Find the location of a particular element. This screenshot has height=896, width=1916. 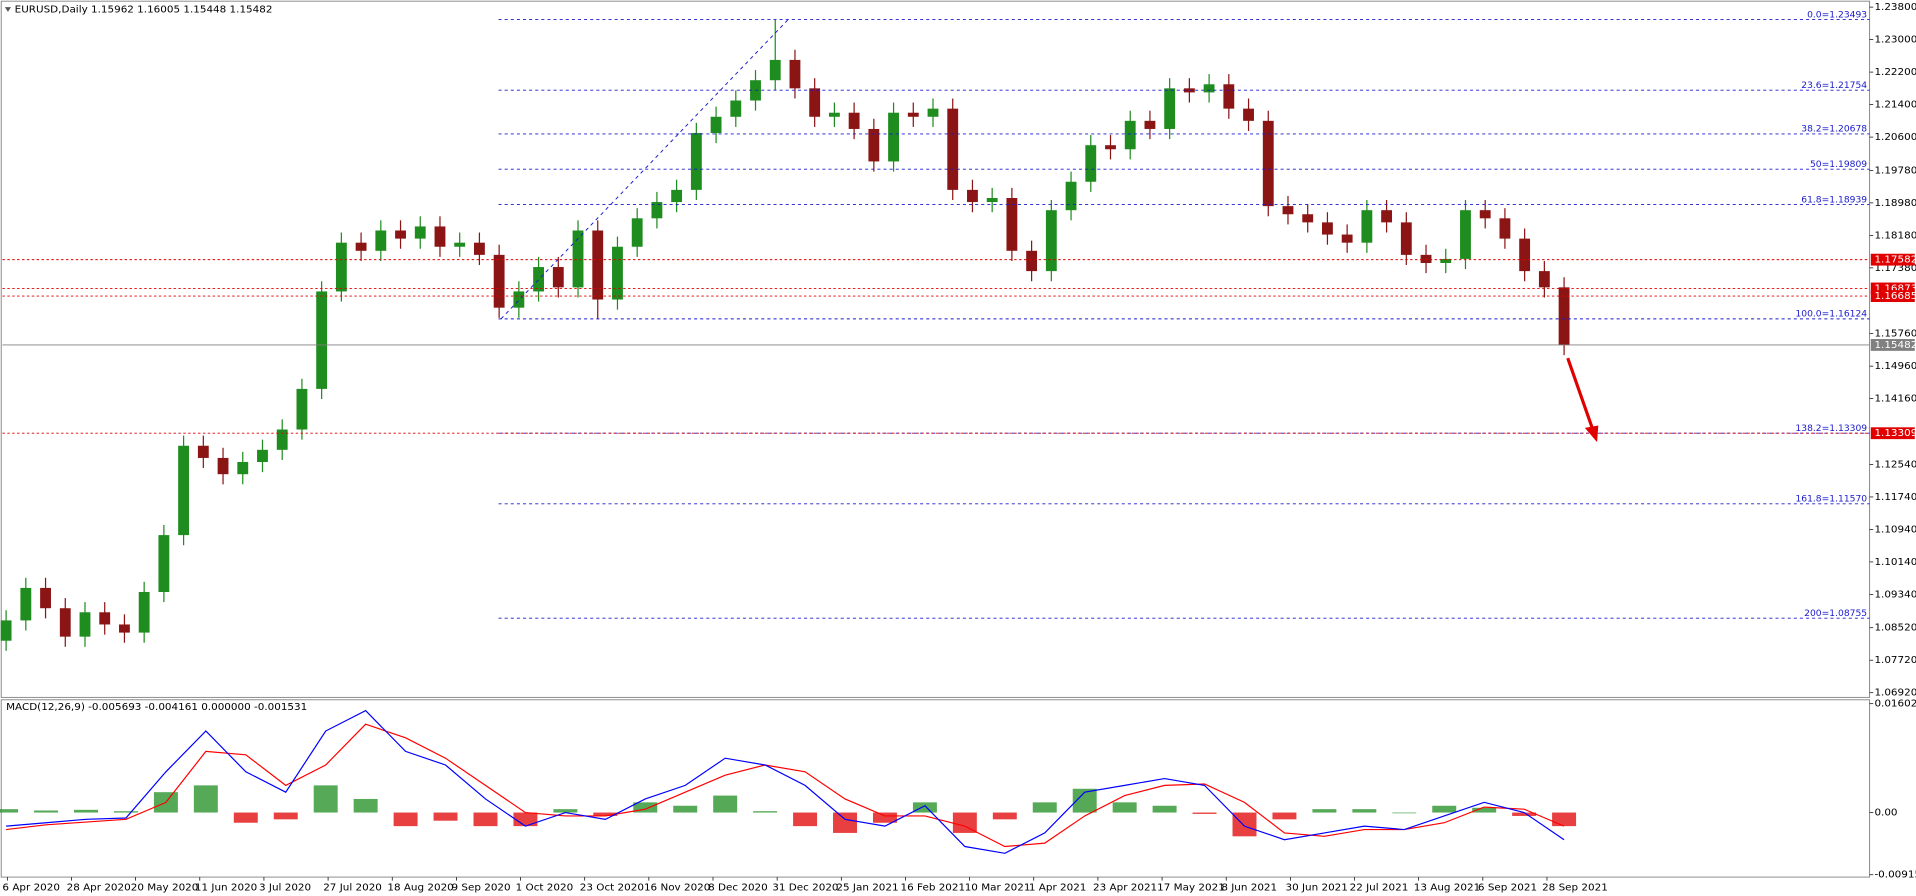

fib-label: 138.2=1.13309 is located at coordinates (1831, 429).